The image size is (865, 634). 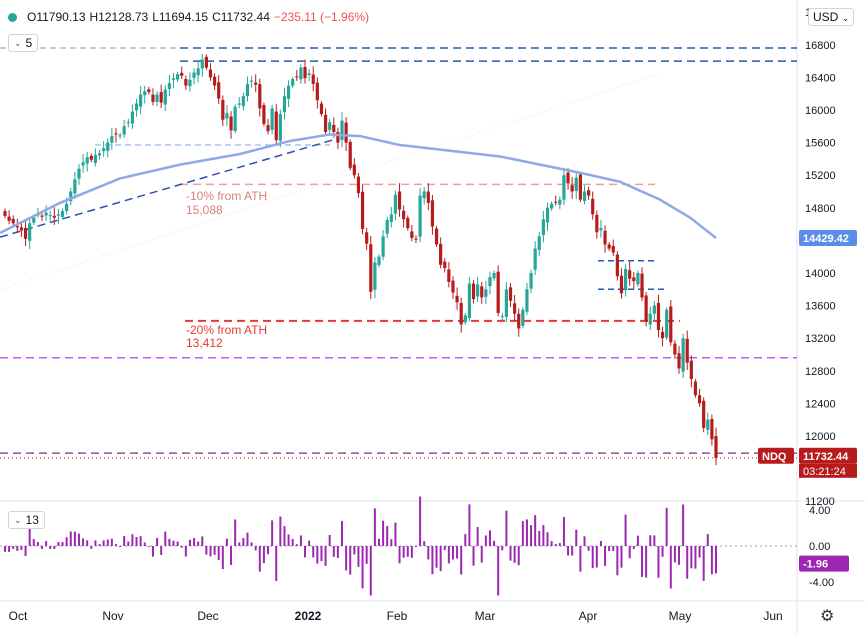 I want to click on osc-last-tag: -1.96, so click(x=815, y=565).